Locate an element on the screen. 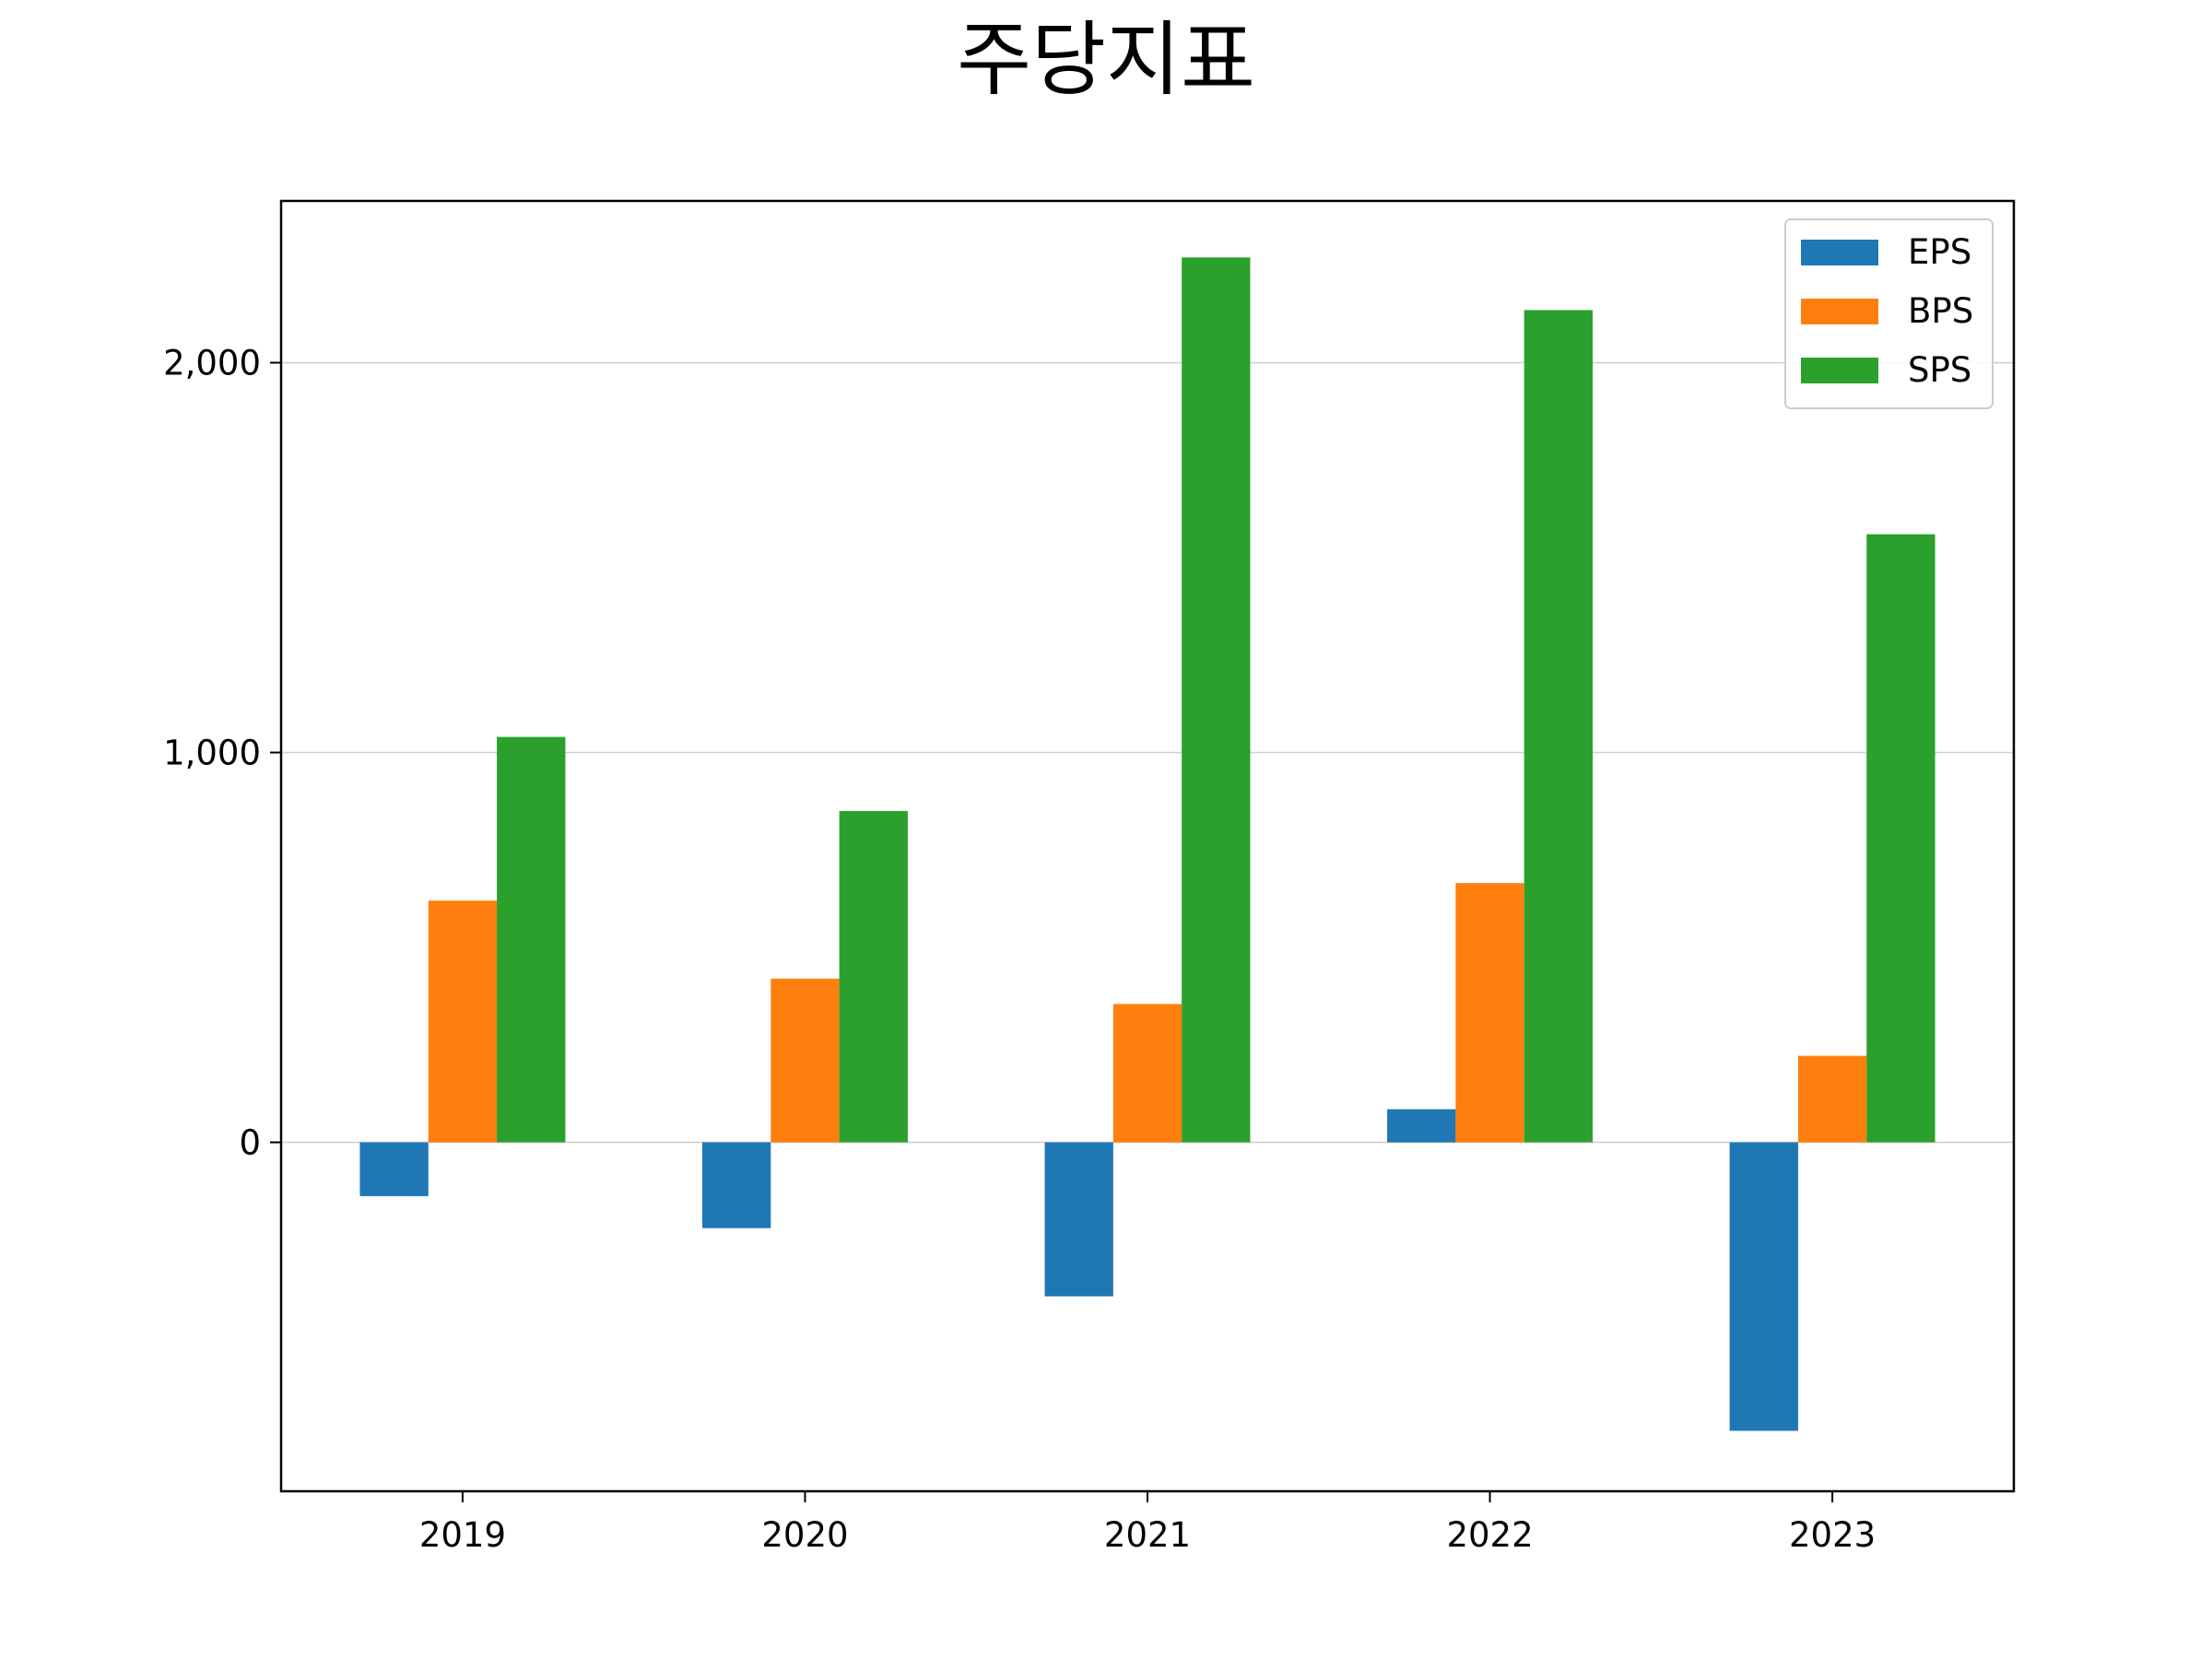 This screenshot has width=2212, height=1659. bar-sps-2019 is located at coordinates (531, 939).